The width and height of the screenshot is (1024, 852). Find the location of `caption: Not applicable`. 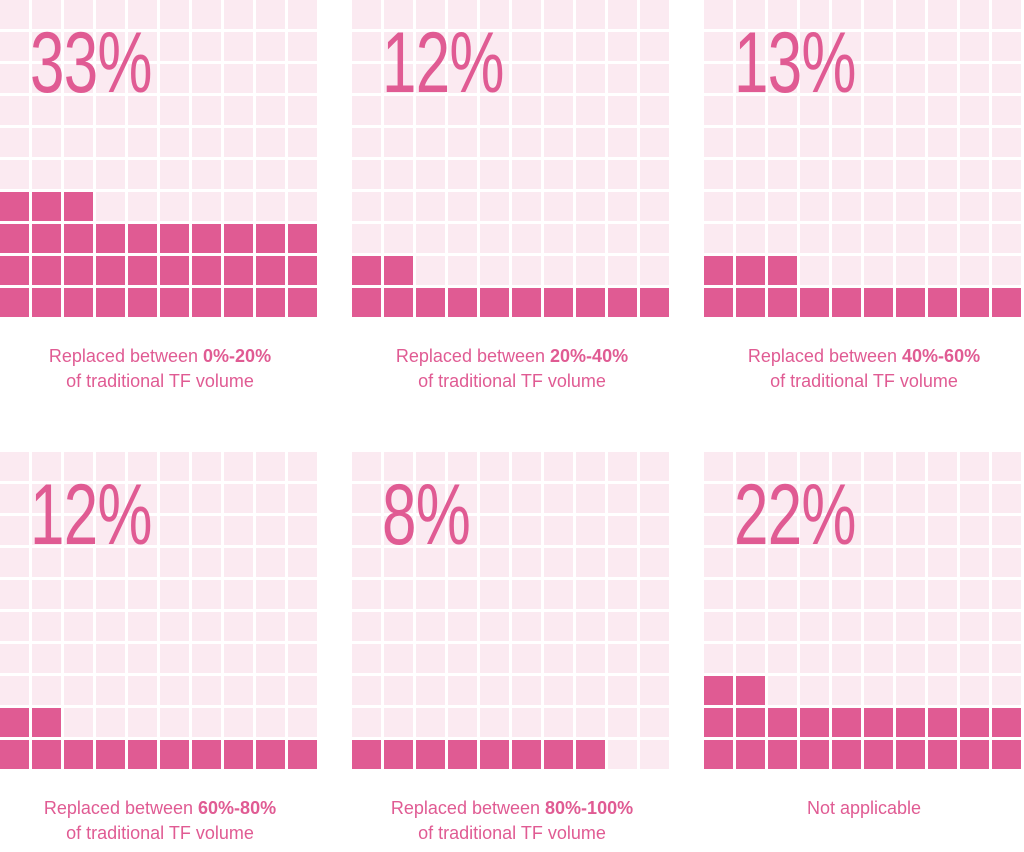

caption: Not applicable is located at coordinates (854, 808).